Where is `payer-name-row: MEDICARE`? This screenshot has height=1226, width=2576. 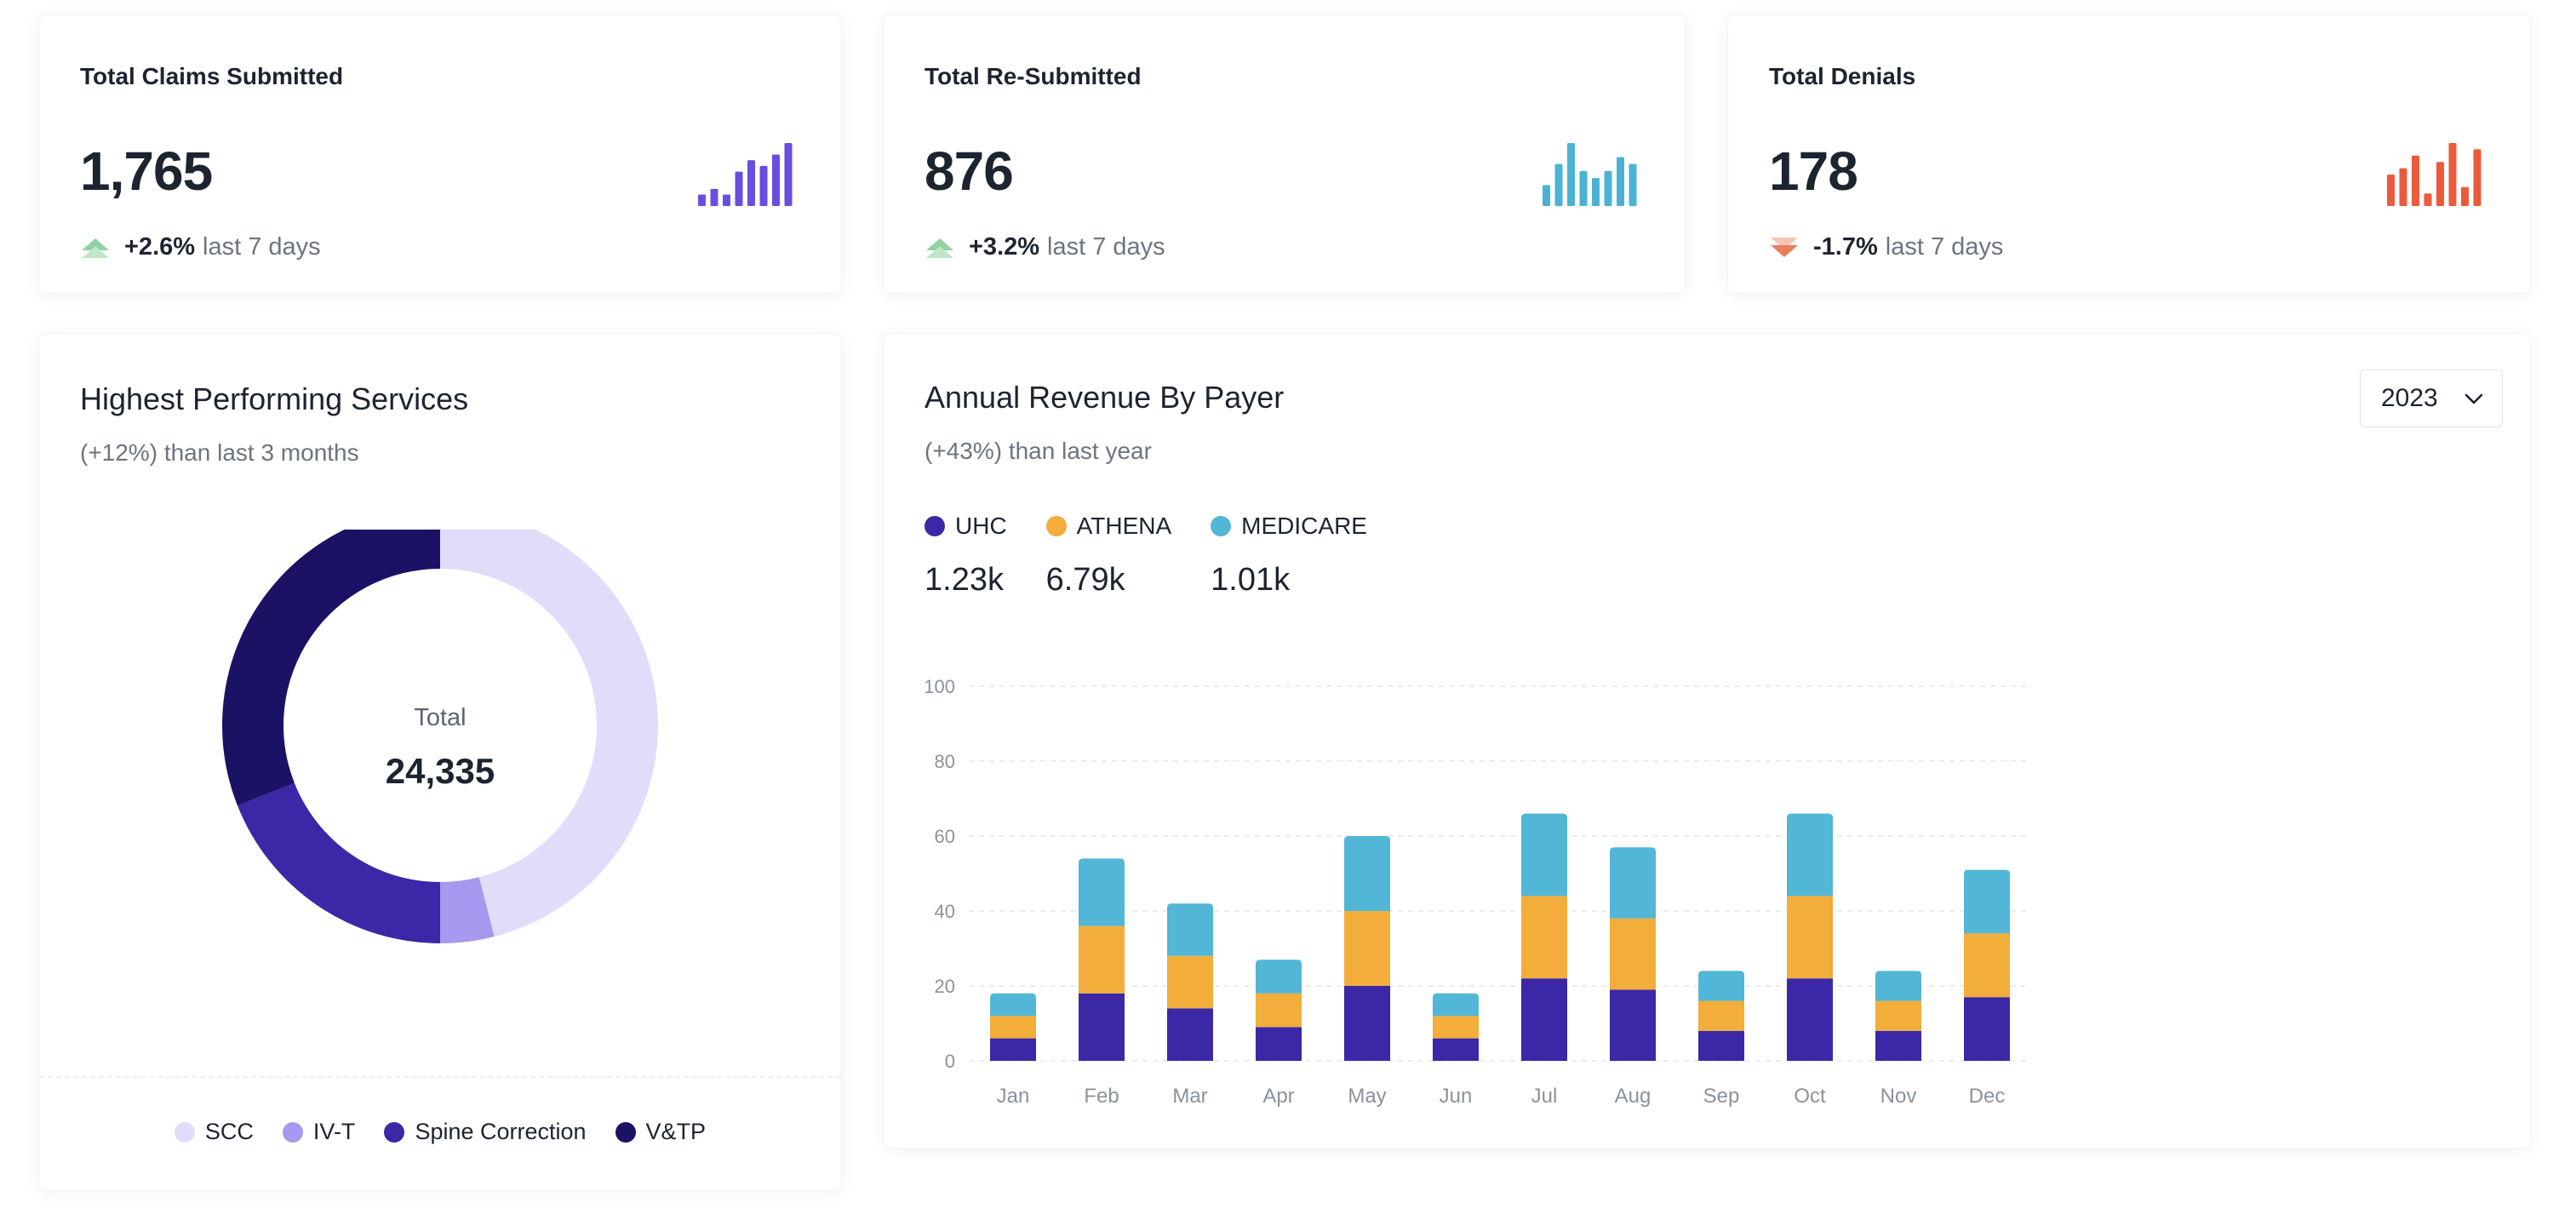 payer-name-row: MEDICARE is located at coordinates (1289, 526).